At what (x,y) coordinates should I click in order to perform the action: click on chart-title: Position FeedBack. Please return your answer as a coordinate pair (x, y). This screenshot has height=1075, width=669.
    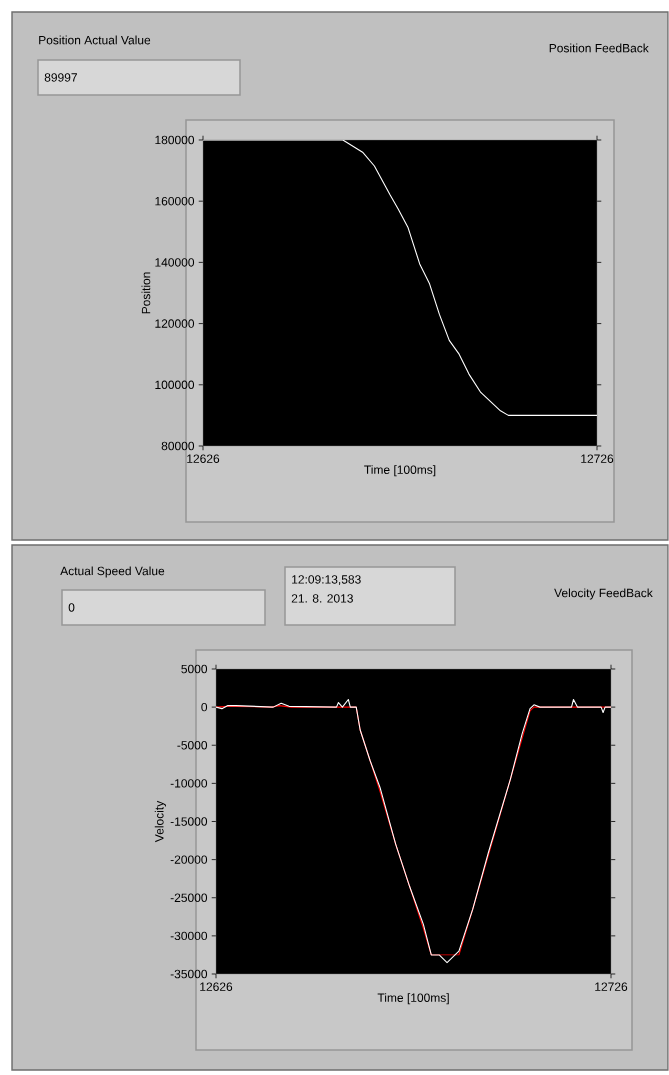
    Looking at the image, I should click on (599, 48).